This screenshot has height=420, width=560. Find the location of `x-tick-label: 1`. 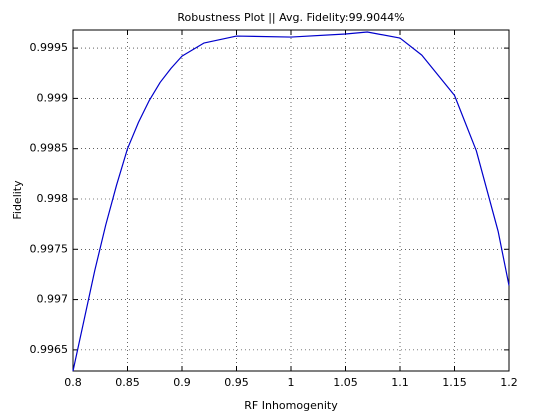

x-tick-label: 1 is located at coordinates (291, 382).